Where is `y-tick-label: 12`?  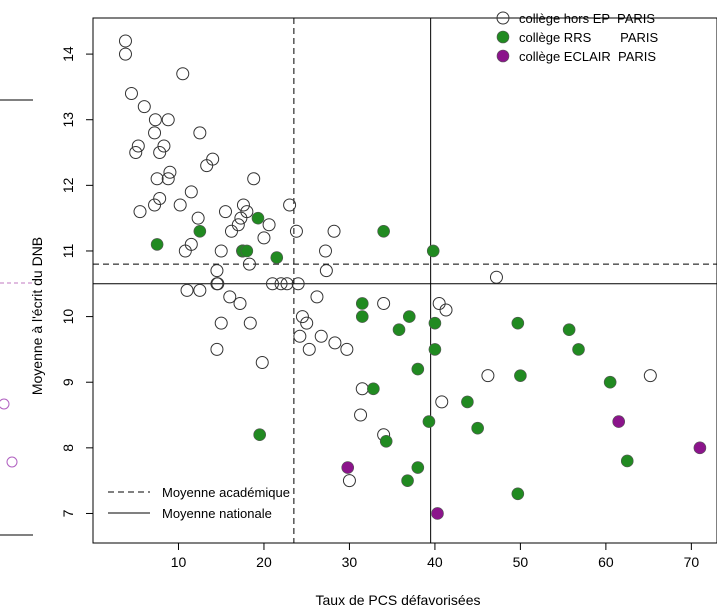 y-tick-label: 12 is located at coordinates (68, 185).